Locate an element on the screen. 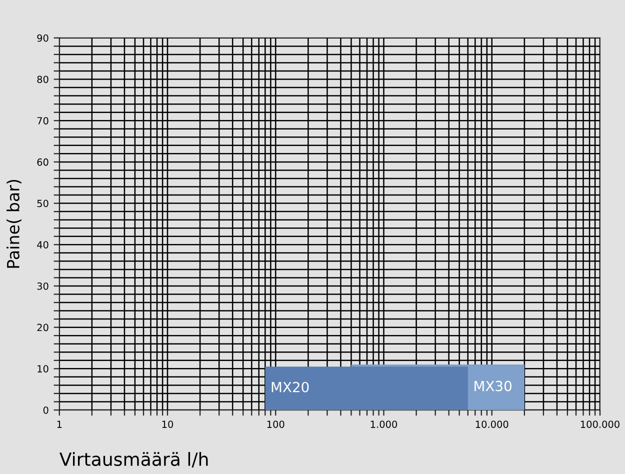 This screenshot has height=474, width=625. y-tick-label: 30 is located at coordinates (42, 286).